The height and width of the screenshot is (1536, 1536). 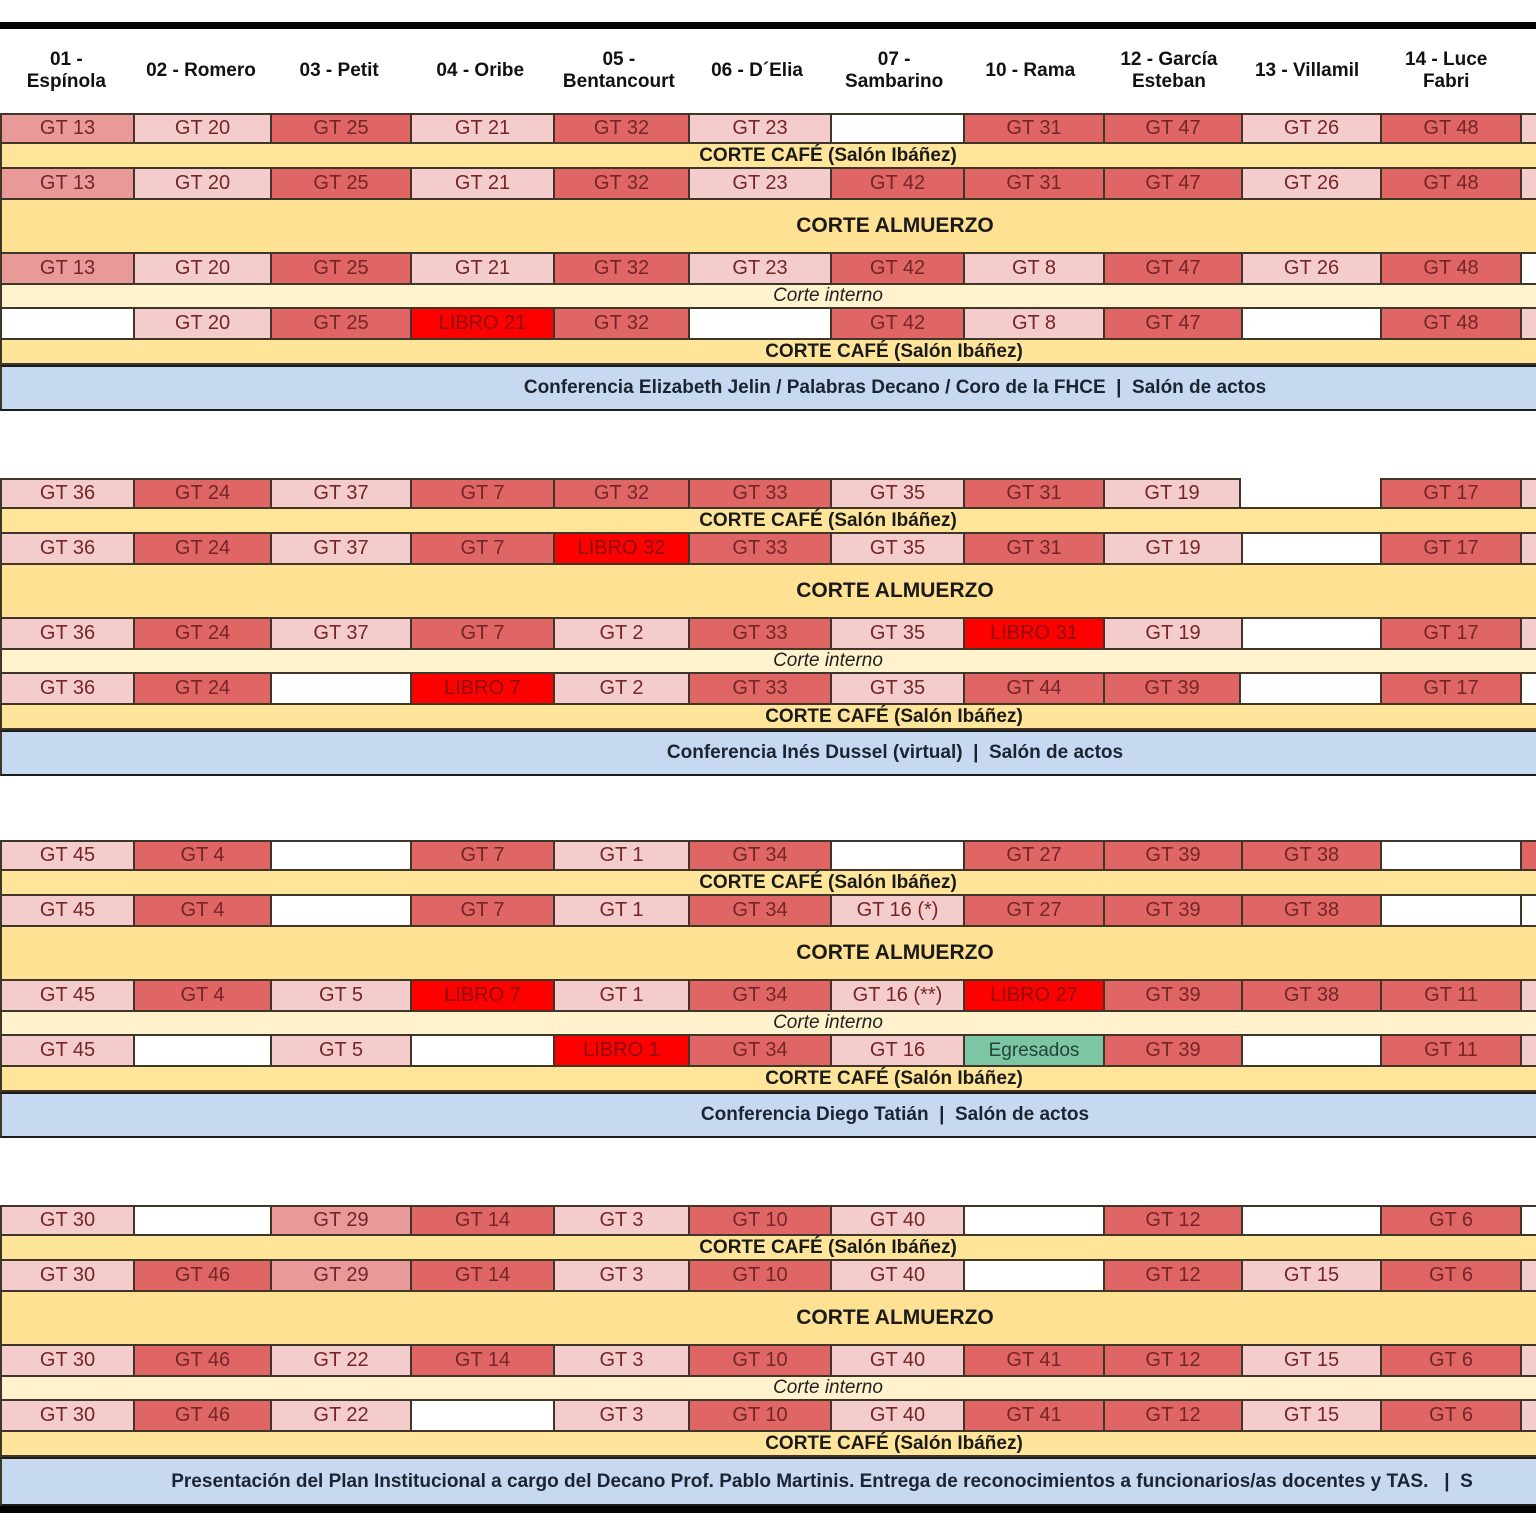 What do you see at coordinates (481, 688) in the screenshot?
I see `session-cell: LIBRO 7` at bounding box center [481, 688].